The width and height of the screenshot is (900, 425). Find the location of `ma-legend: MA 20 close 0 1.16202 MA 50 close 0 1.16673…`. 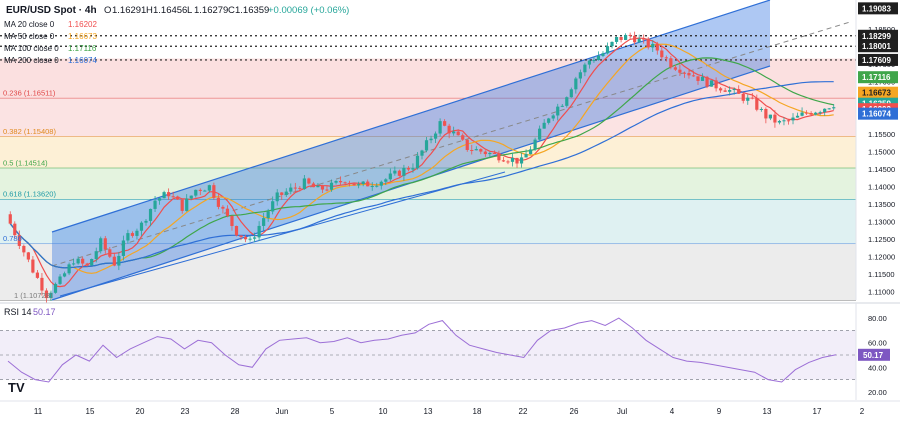

ma-legend: MA 20 close 0 1.16202 MA 50 close 0 1.16673… is located at coordinates (50, 42).